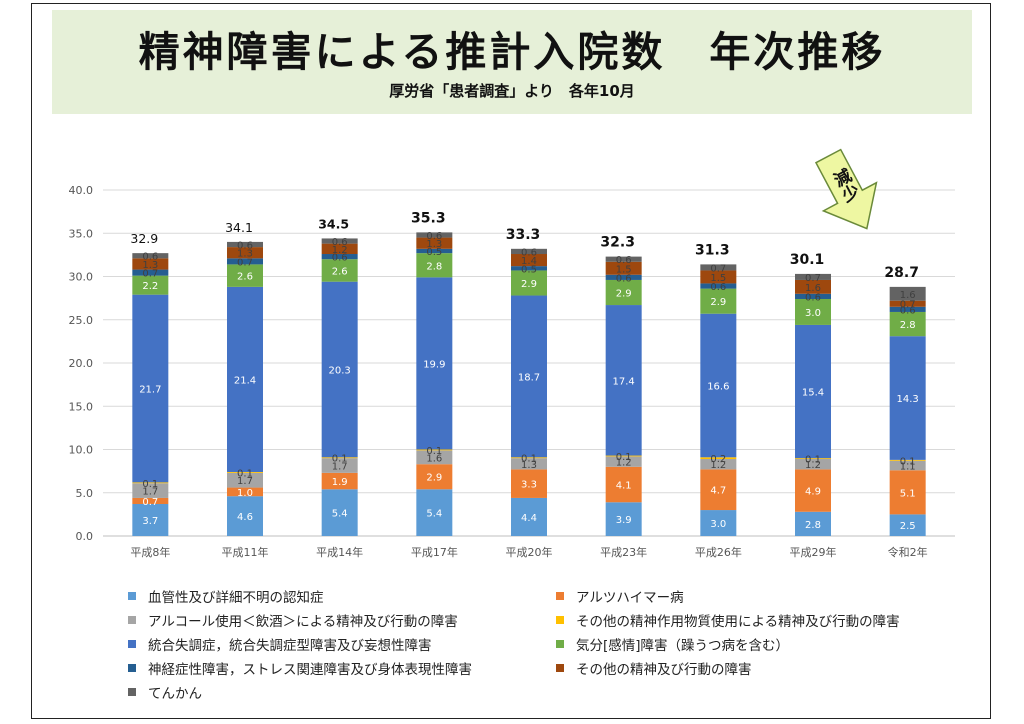 This screenshot has width=1024, height=724. What do you see at coordinates (813, 492) in the screenshot?
I see `data-label: 4.9` at bounding box center [813, 492].